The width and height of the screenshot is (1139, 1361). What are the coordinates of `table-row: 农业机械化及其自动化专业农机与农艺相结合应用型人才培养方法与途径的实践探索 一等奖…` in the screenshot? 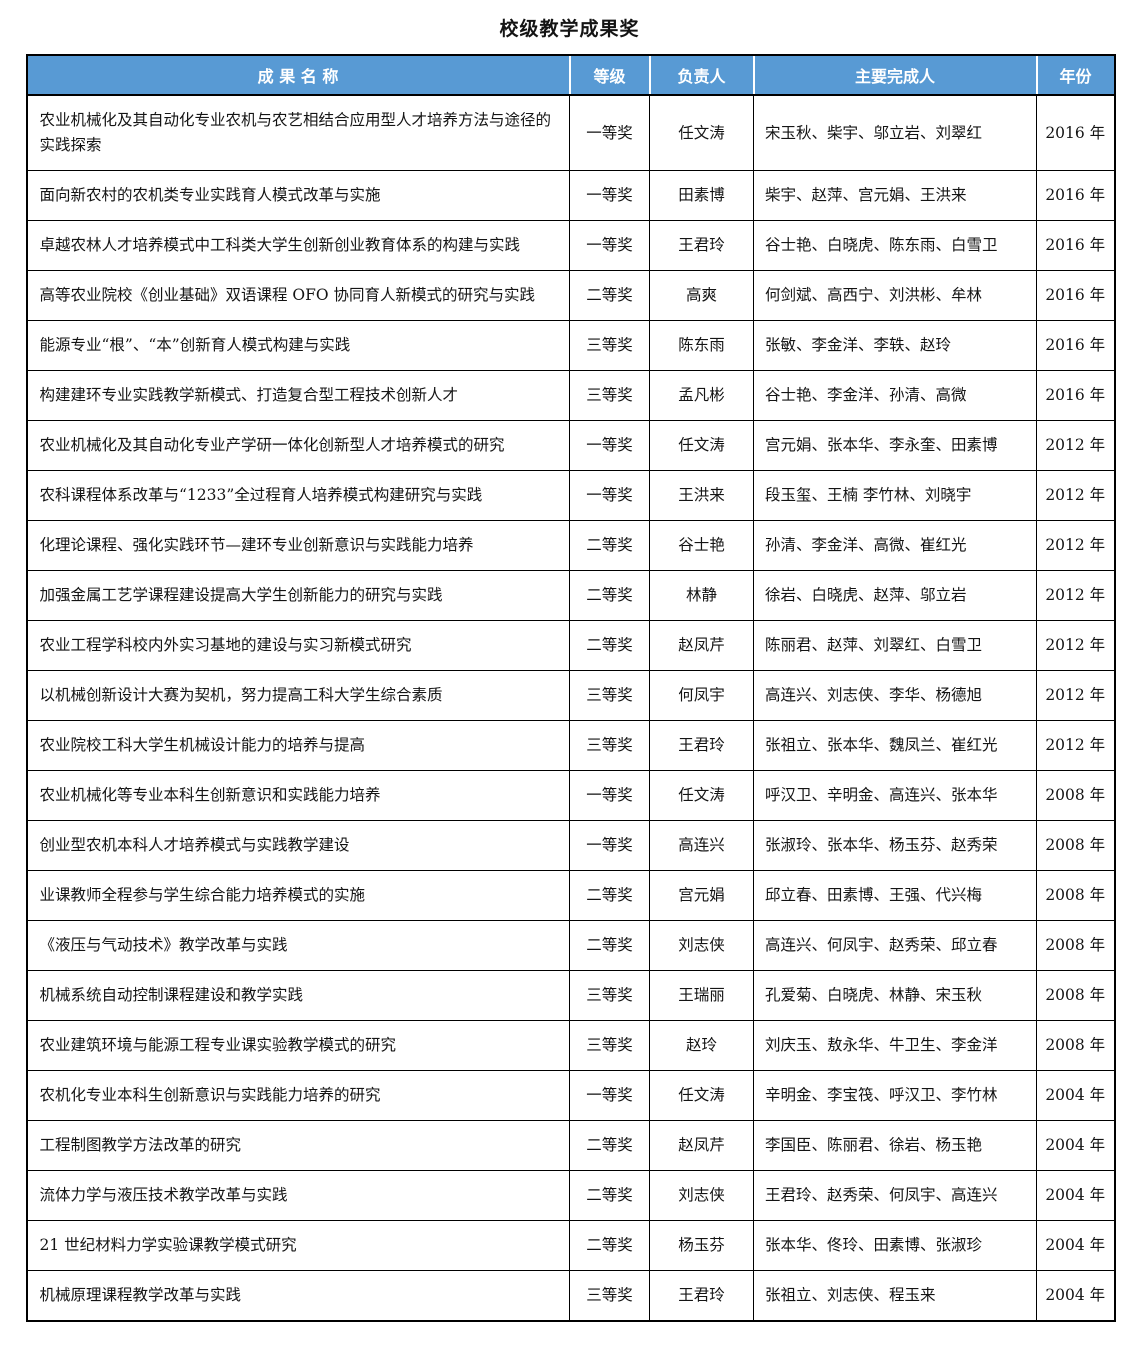 It's located at (570, 132).